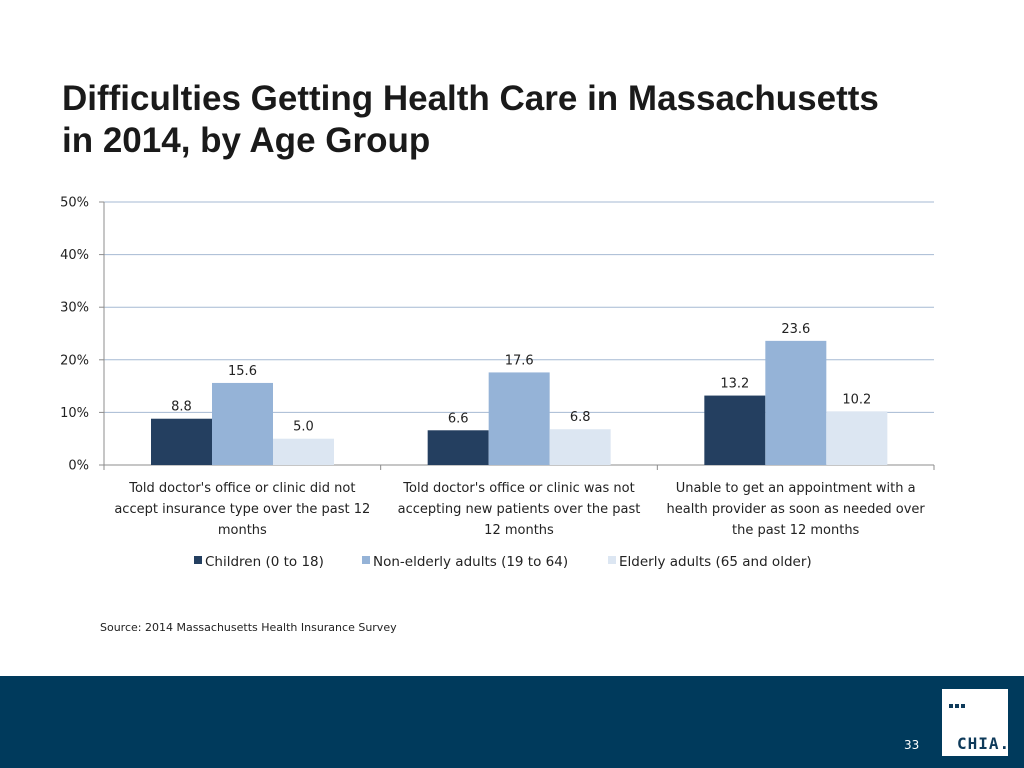  Describe the element at coordinates (242, 371) in the screenshot. I see `data-label: 15.6` at that location.